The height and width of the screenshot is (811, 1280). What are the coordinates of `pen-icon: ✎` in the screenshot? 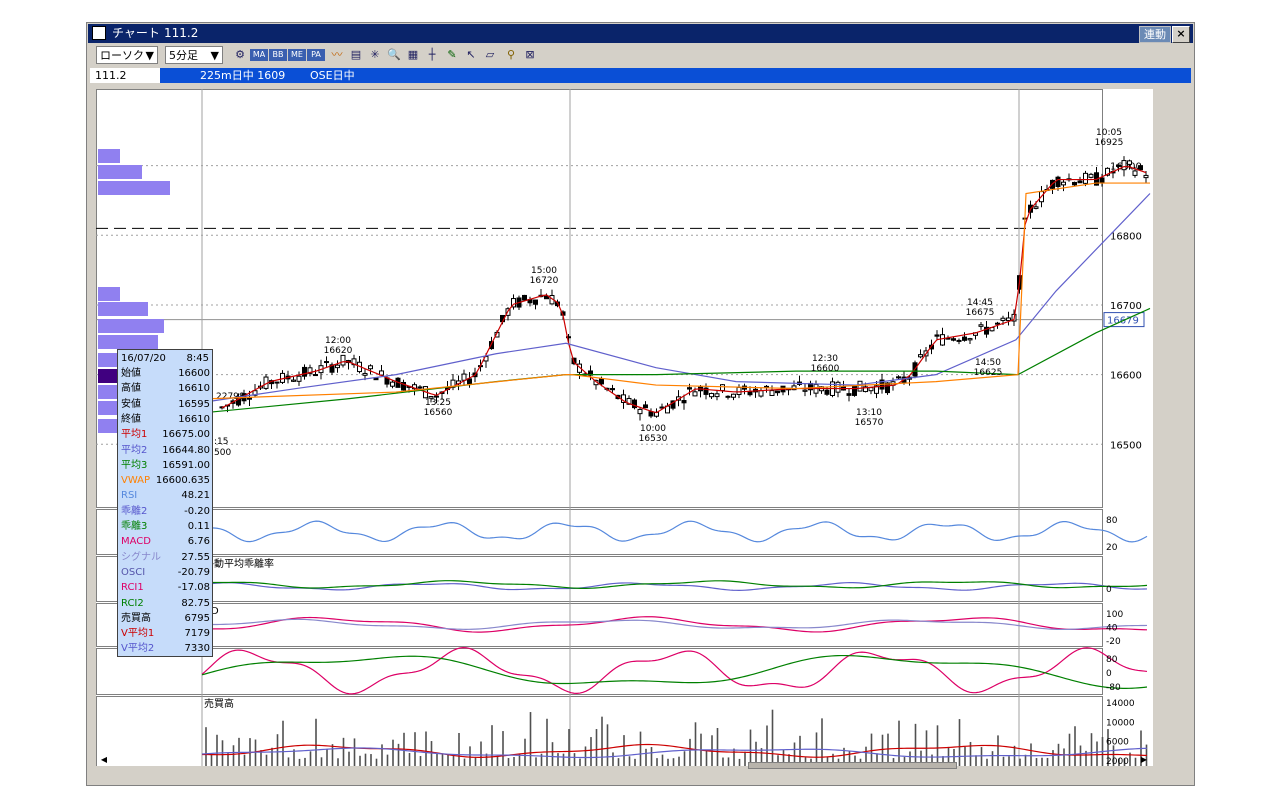 It's located at (452, 54).